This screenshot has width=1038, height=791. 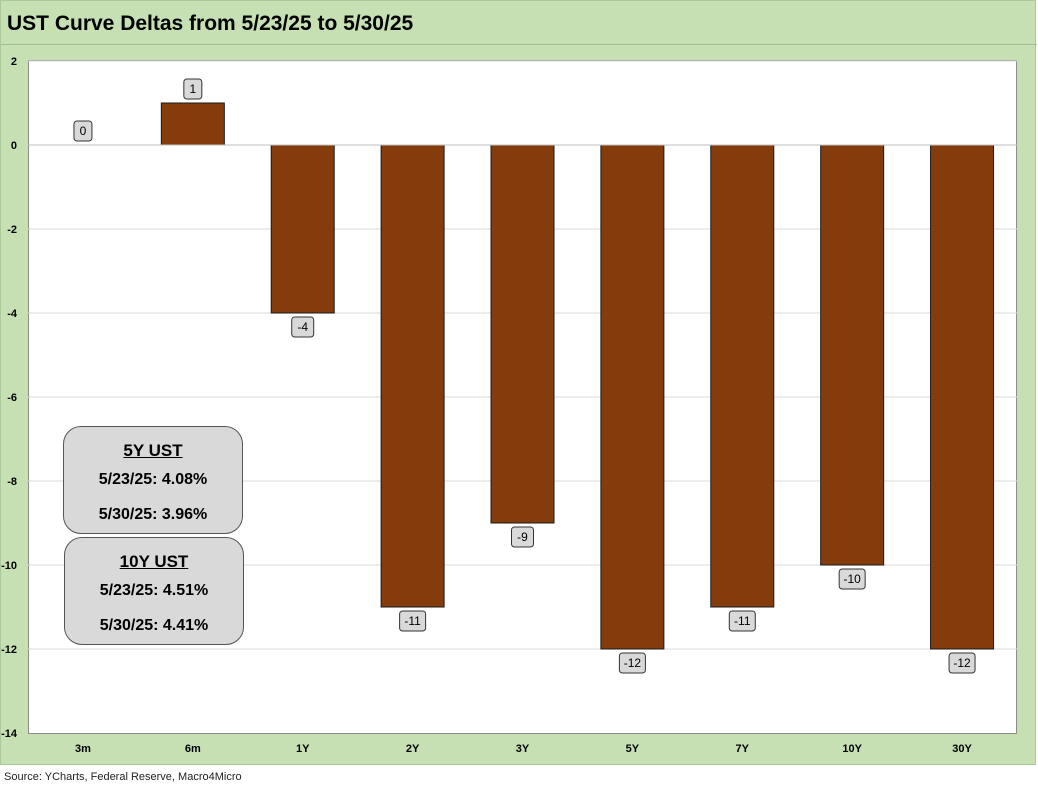 I want to click on y-tick-label: -14, so click(x=9, y=734).